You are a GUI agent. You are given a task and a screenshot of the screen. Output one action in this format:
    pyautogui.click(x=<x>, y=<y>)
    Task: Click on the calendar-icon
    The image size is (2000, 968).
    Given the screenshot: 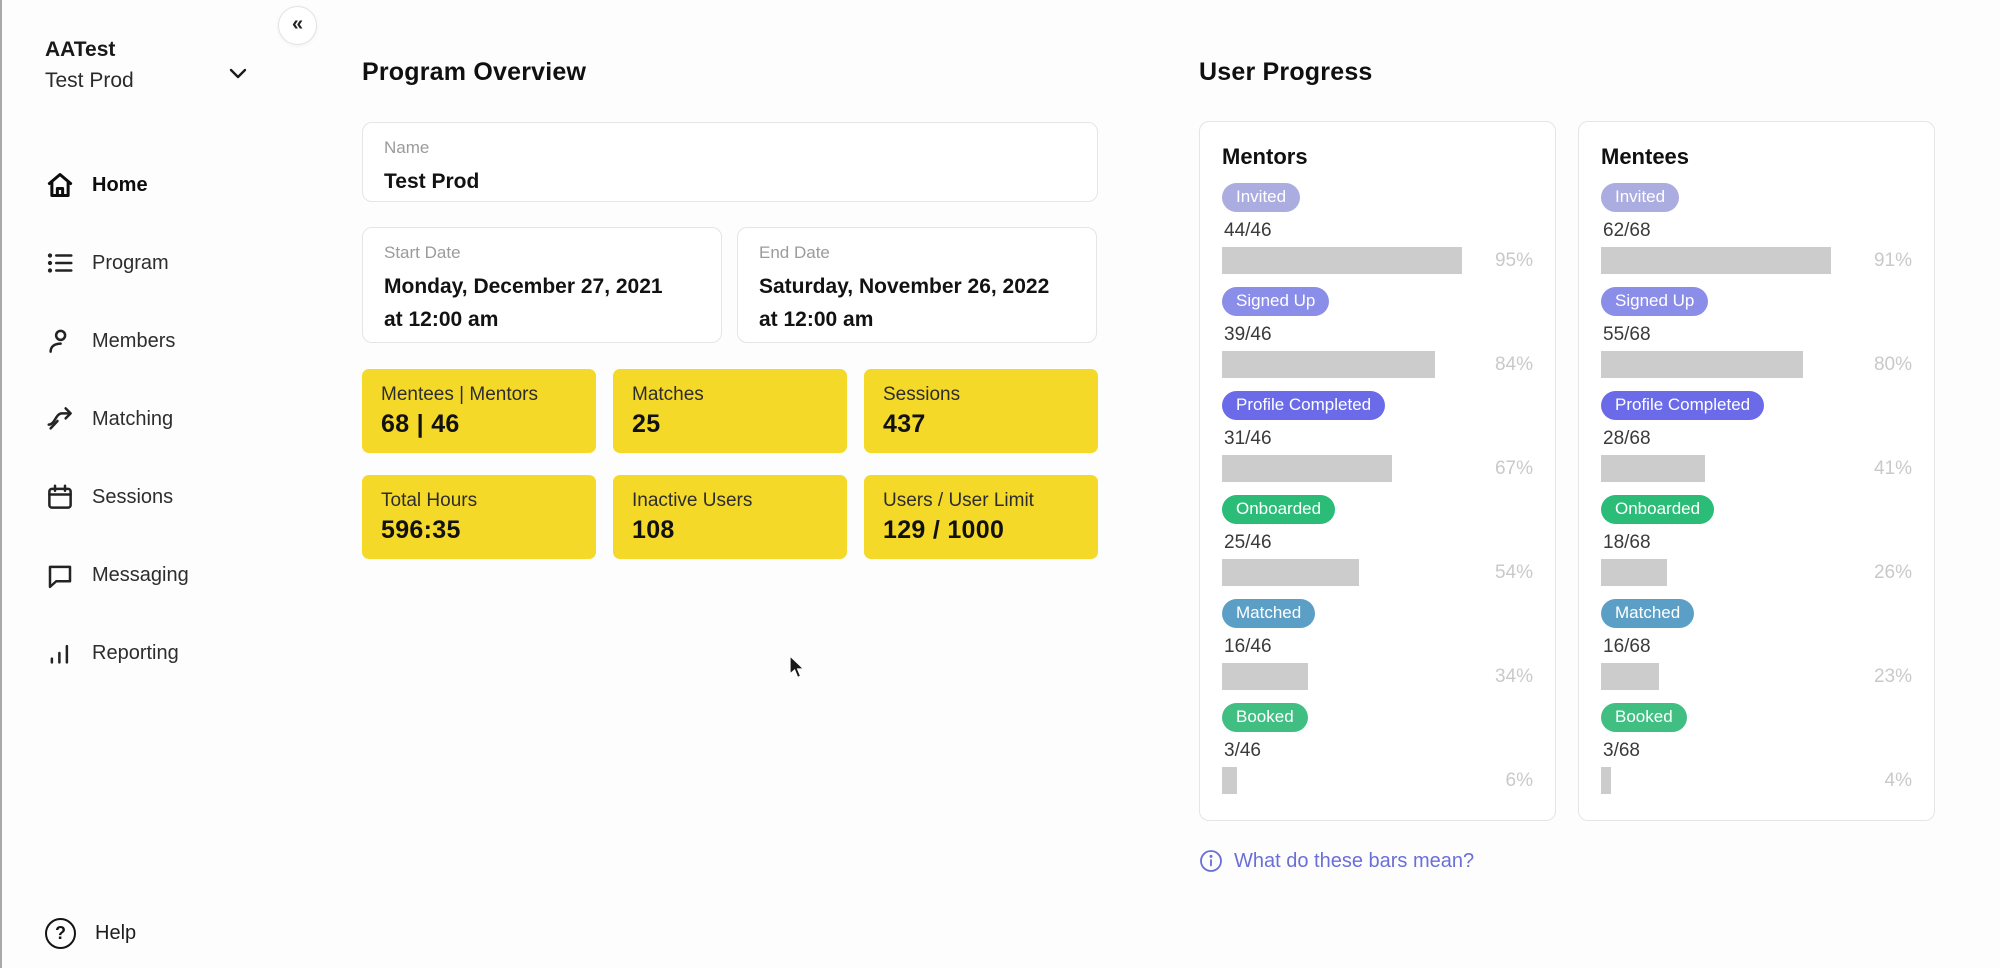 What is the action you would take?
    pyautogui.click(x=60, y=497)
    